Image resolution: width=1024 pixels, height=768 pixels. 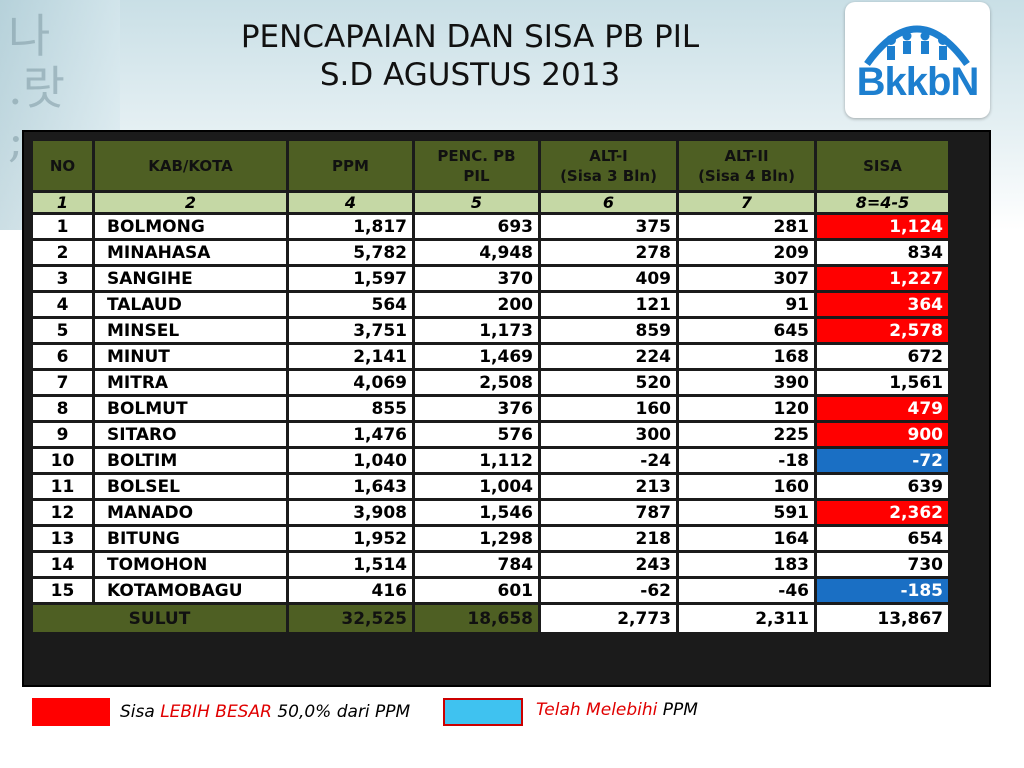 What do you see at coordinates (608, 590) in the screenshot?
I see `row-alt-1: -62` at bounding box center [608, 590].